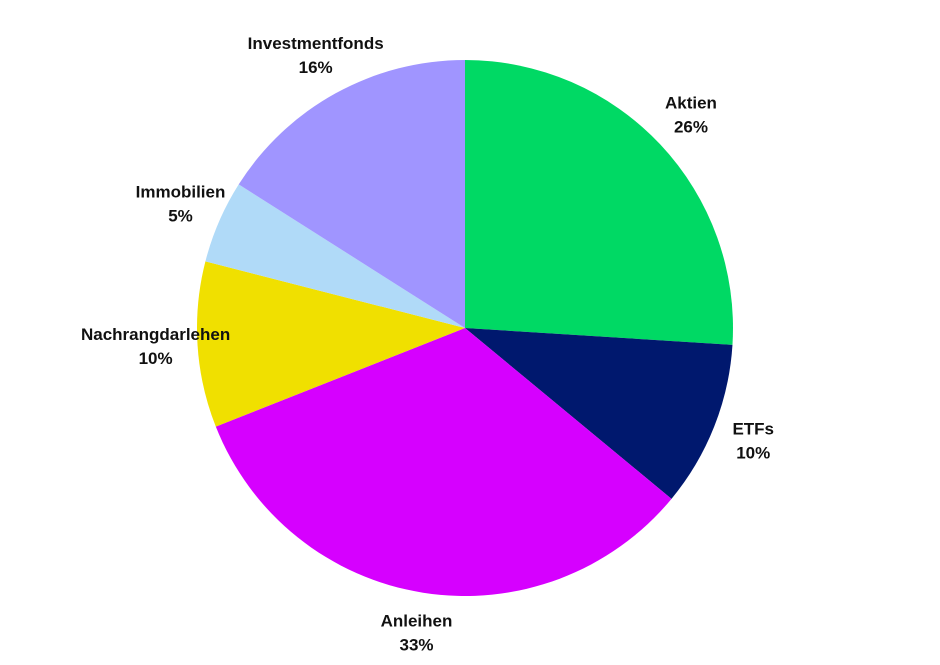 The width and height of the screenshot is (940, 665). What do you see at coordinates (753, 429) in the screenshot?
I see `slice-label: ETFs` at bounding box center [753, 429].